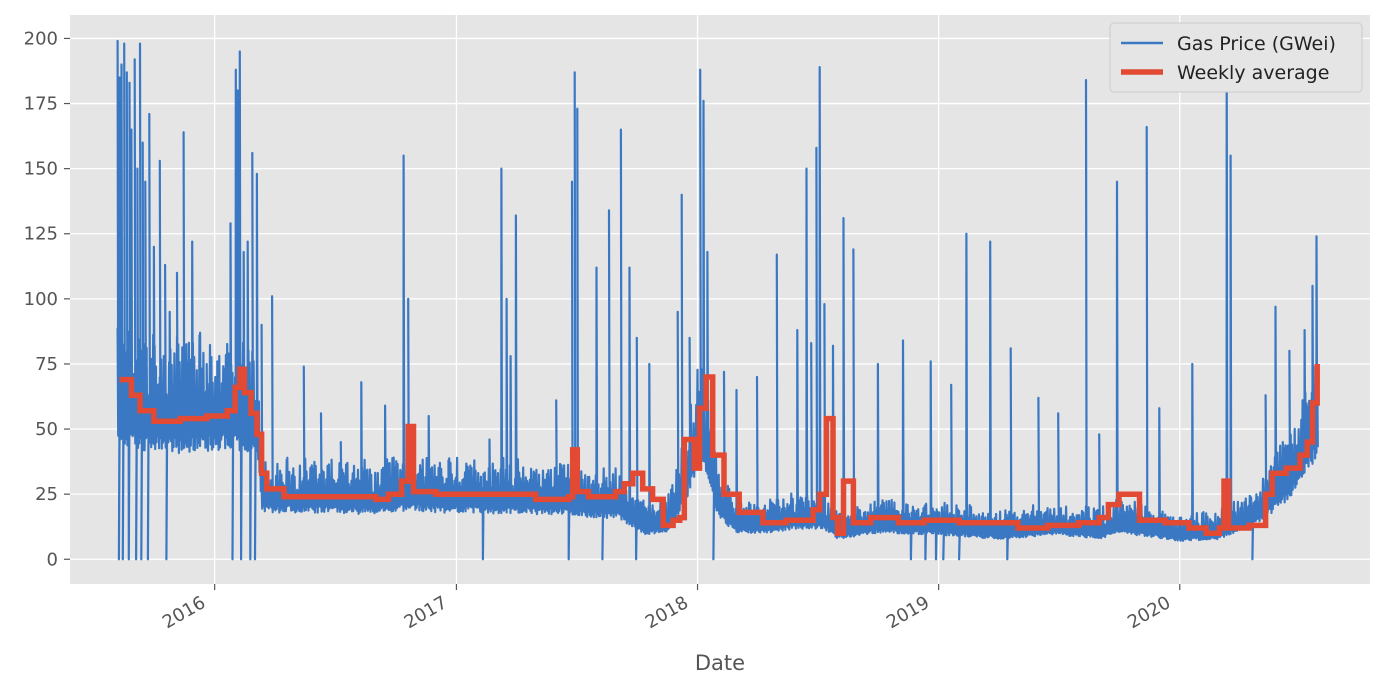 This screenshot has width=1386, height=691. I want to click on y-axis-ticks: 0 25 50 75 100 125 150 175 200, so click(47, 299).